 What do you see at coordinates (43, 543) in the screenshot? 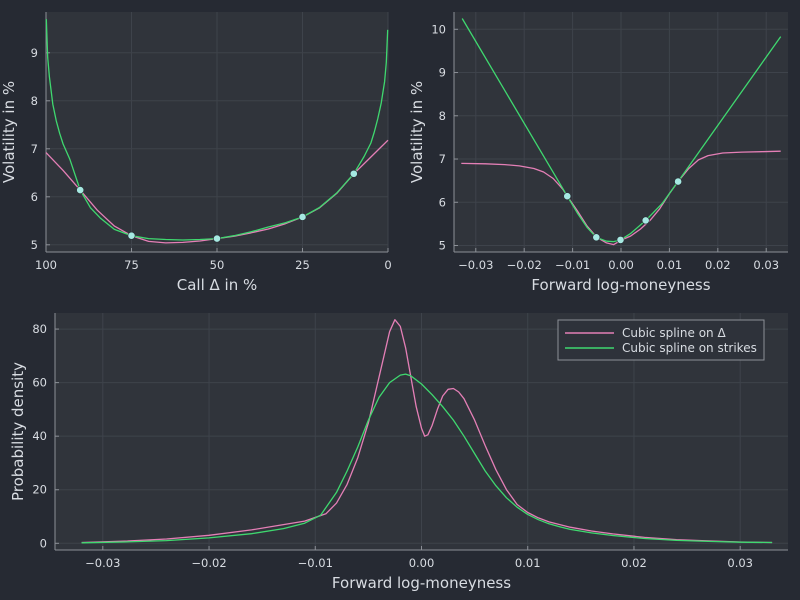
I see `y-tick-label: 0` at bounding box center [43, 543].